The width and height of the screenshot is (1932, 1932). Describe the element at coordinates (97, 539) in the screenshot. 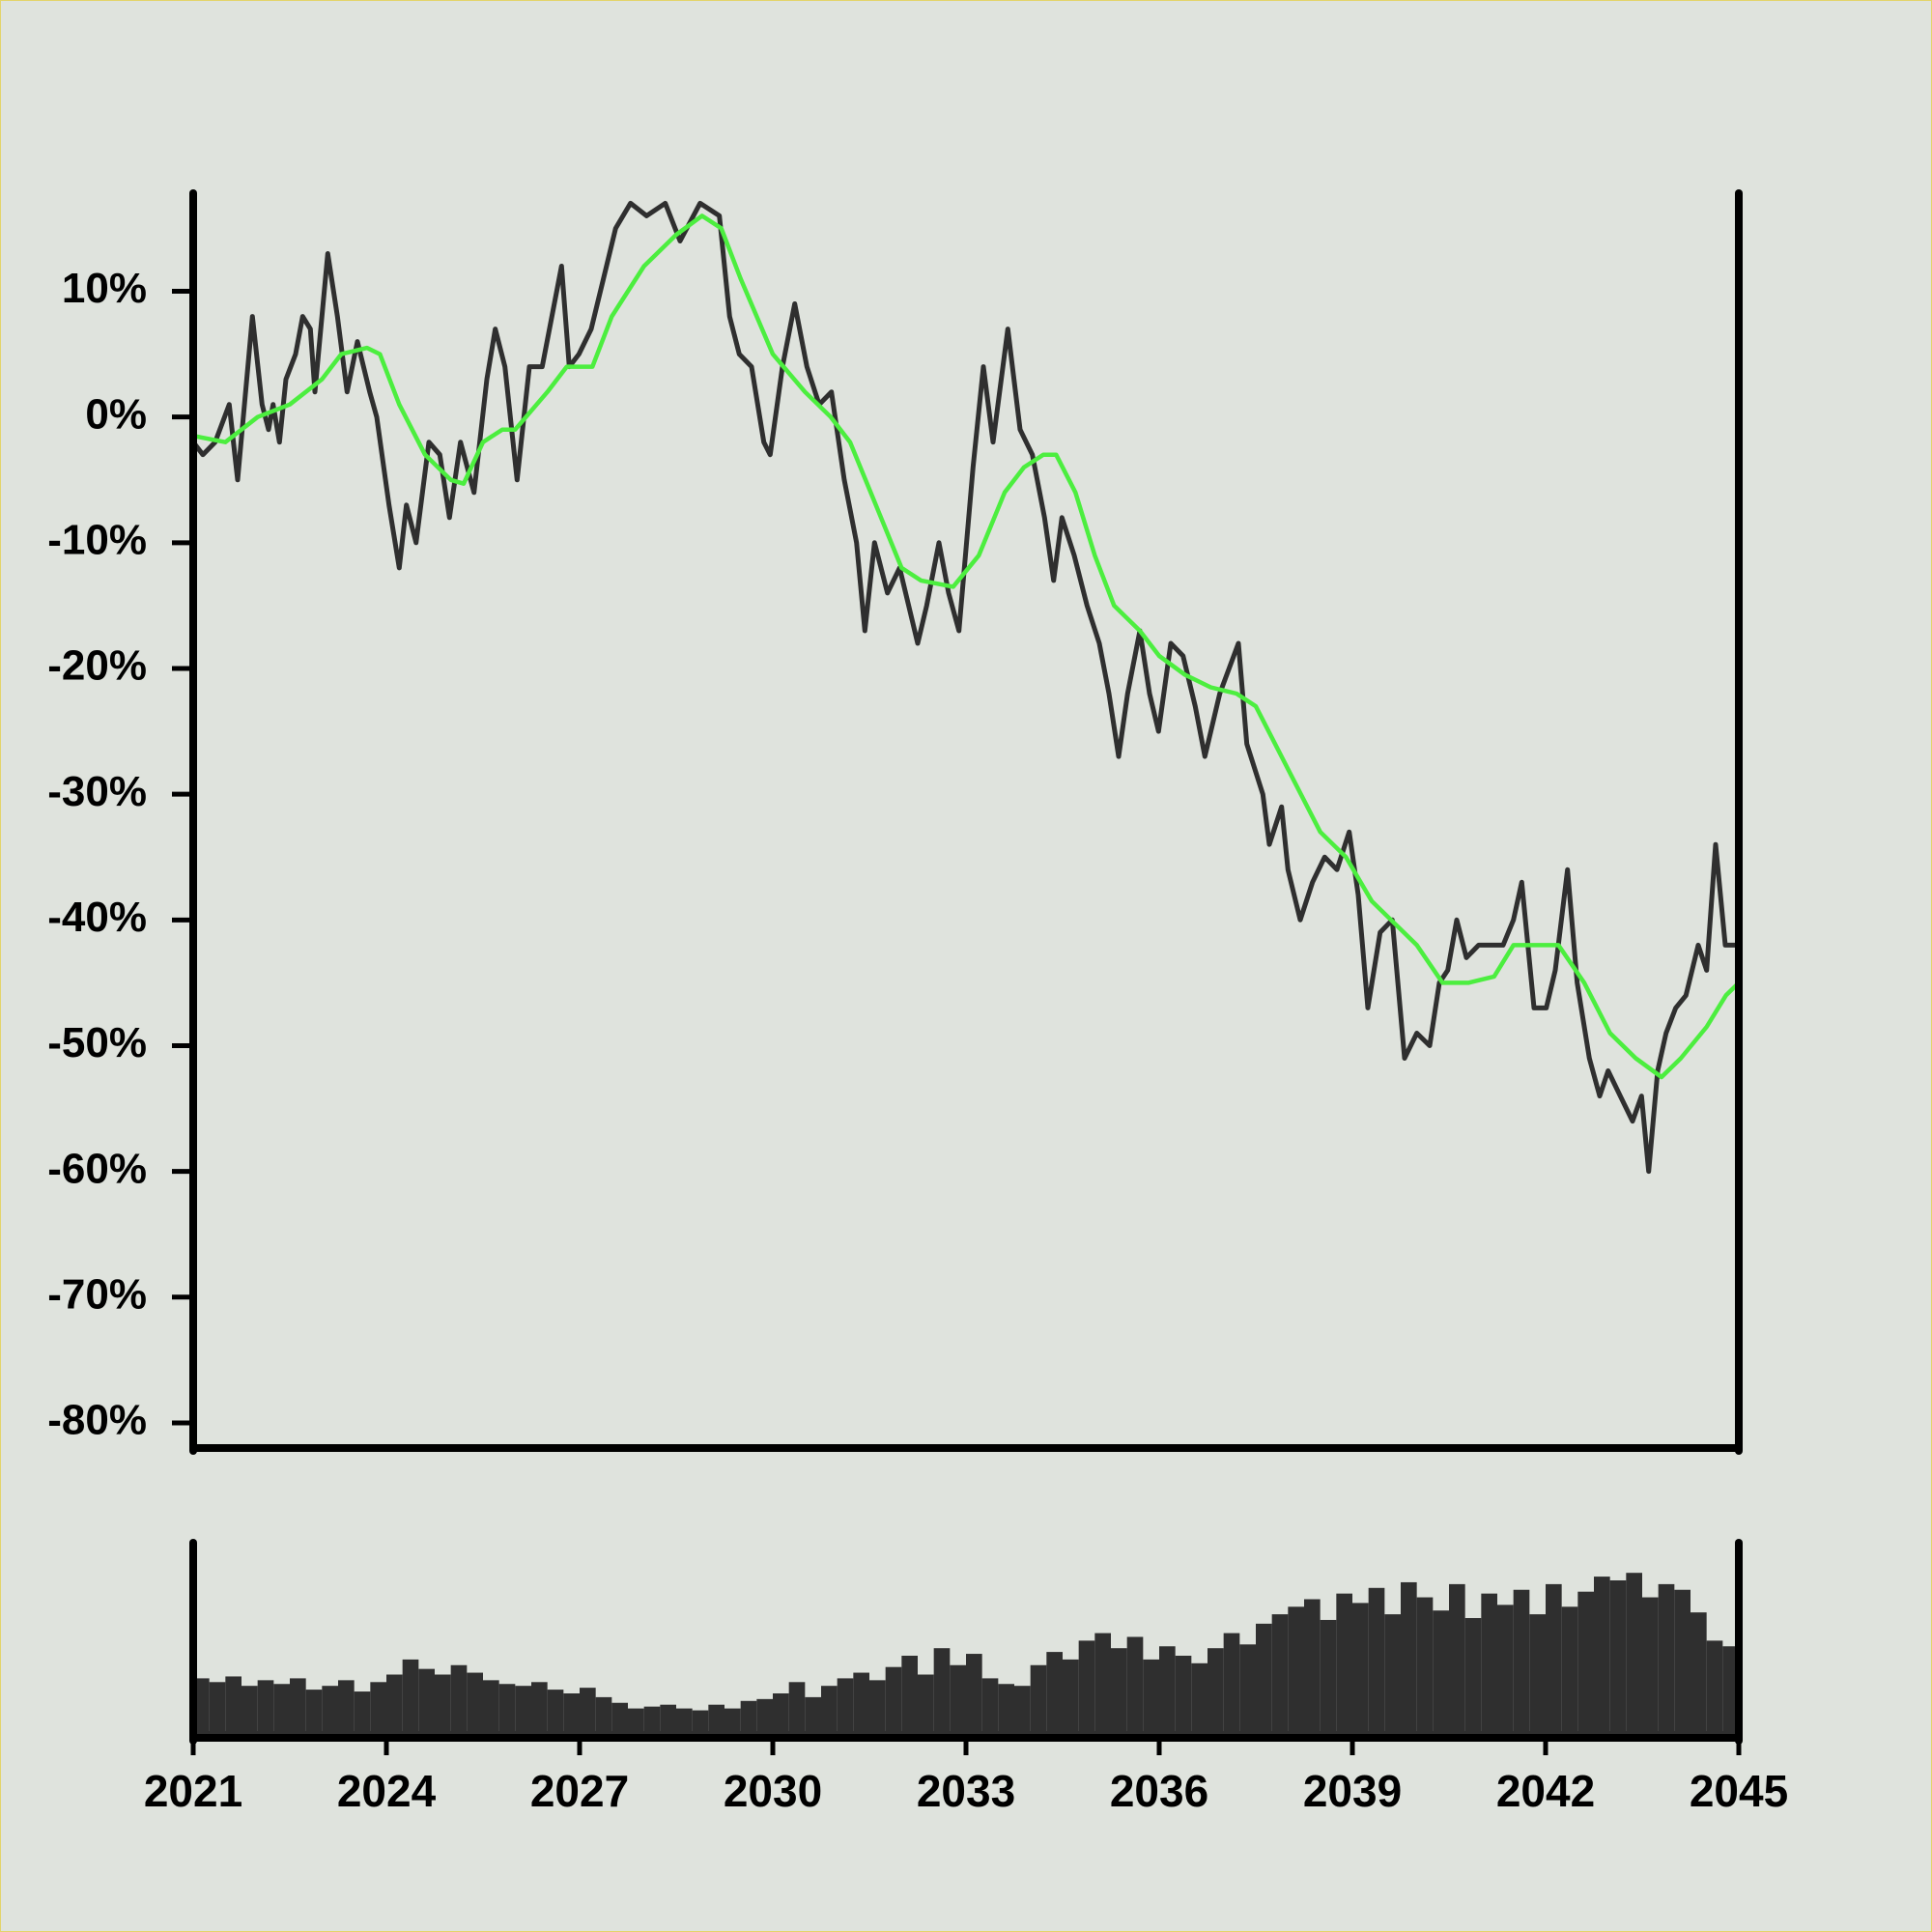

I see `y-tick-label: -10%` at that location.